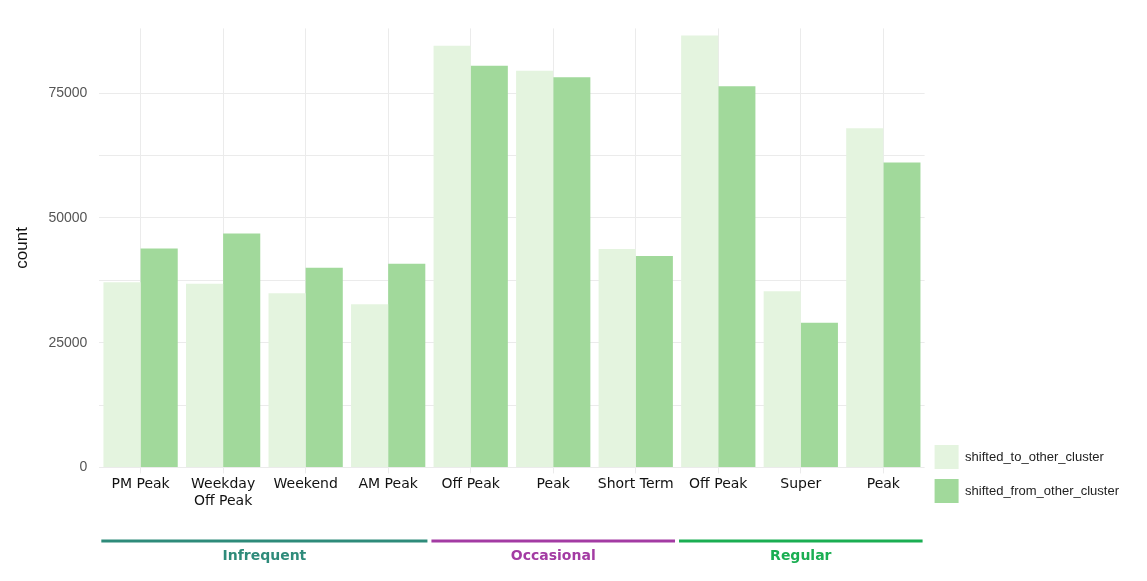 The image size is (1147, 581). I want to click on y-axis-title: count, so click(21, 247).